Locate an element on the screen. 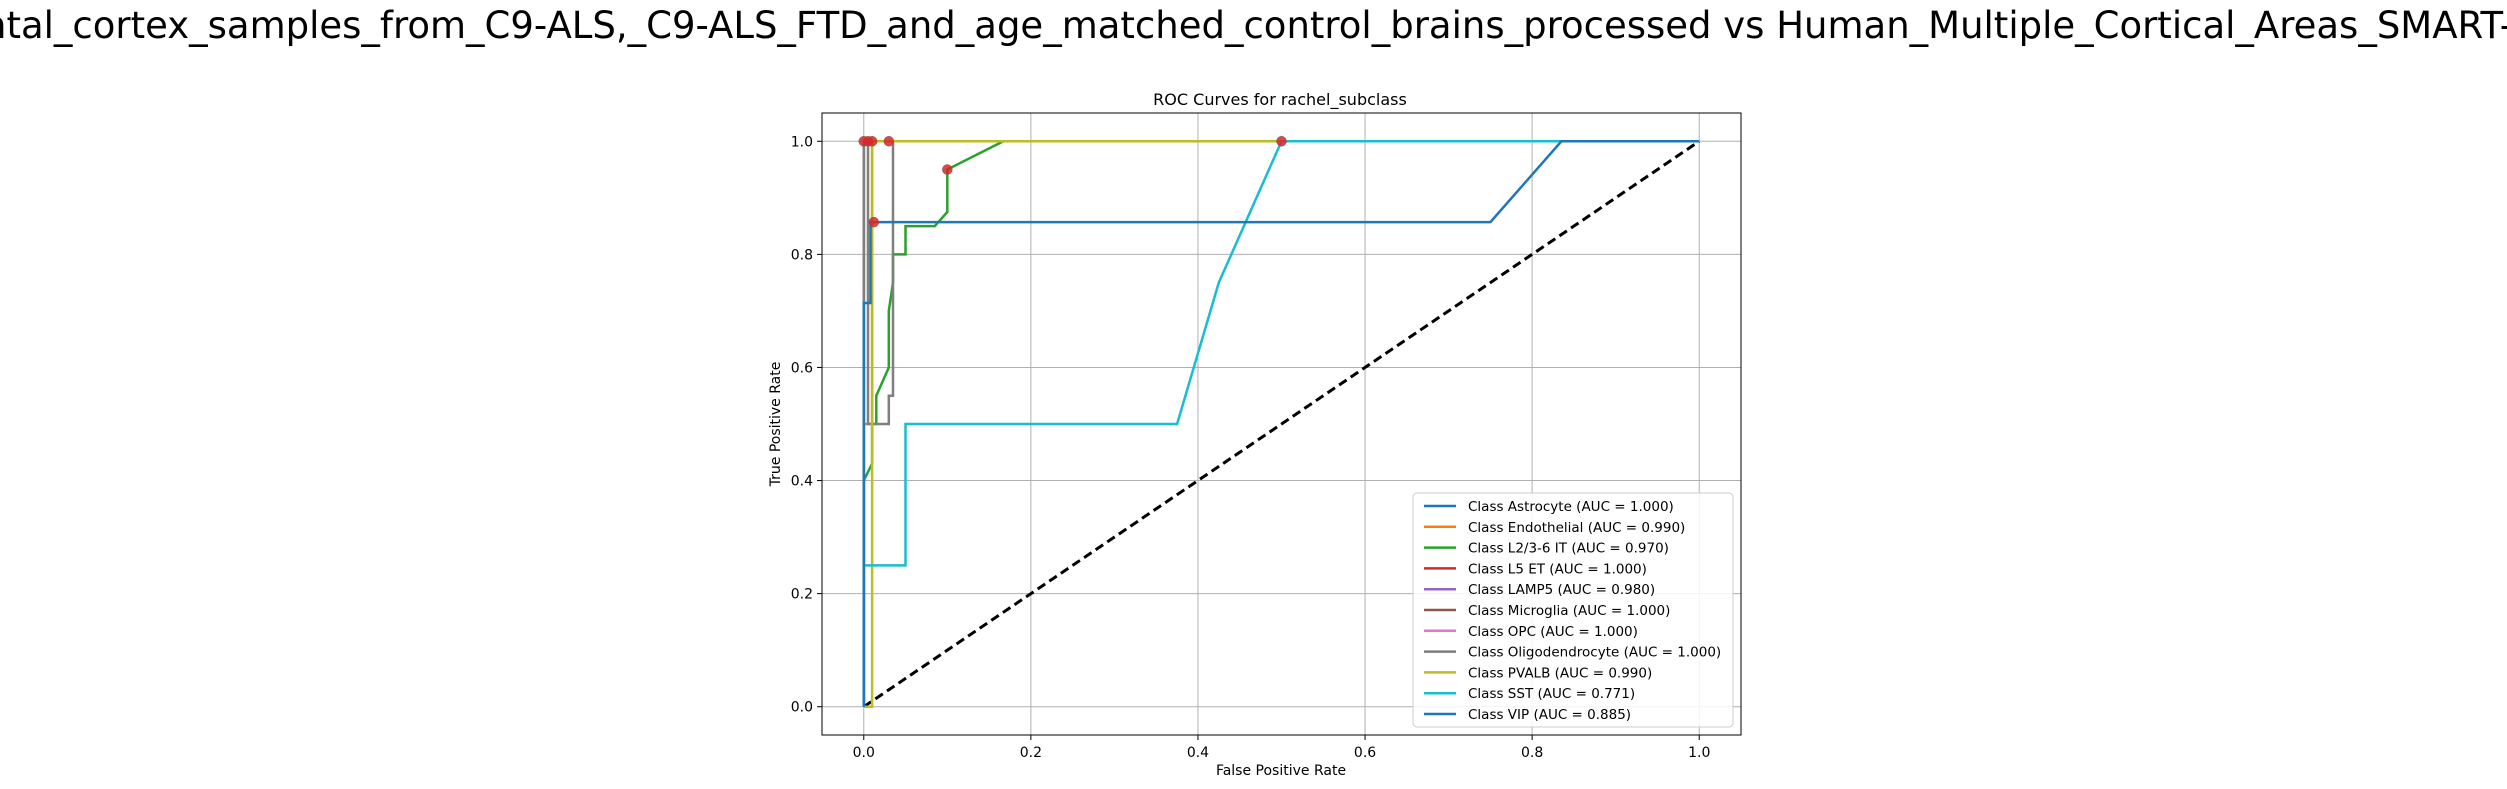 This screenshot has width=2507, height=789. x-tick-label: 0.6 is located at coordinates (1365, 753).